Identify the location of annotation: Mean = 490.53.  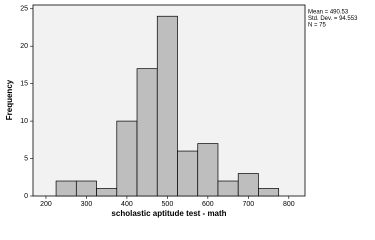
(328, 13).